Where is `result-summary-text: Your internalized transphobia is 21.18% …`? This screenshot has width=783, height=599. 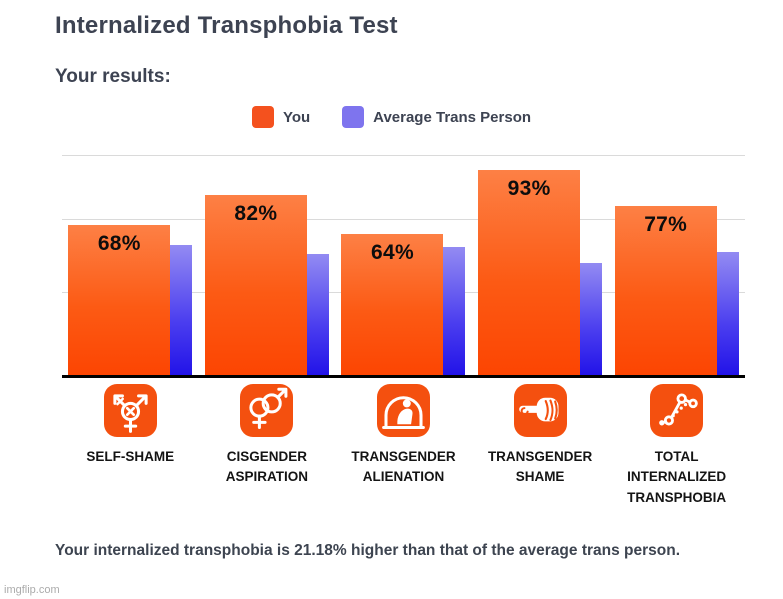
result-summary-text: Your internalized transphobia is 21.18% … is located at coordinates (368, 550).